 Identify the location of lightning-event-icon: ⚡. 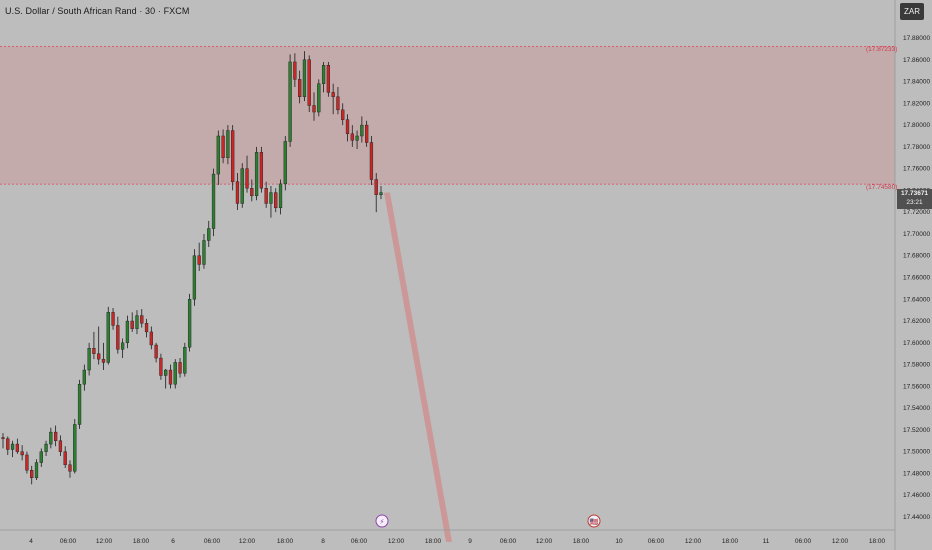
(382, 521).